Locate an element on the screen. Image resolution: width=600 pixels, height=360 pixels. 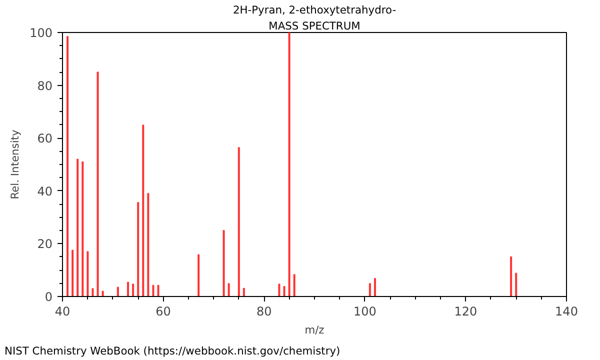
x-axis-title: m/z is located at coordinates (314, 330).